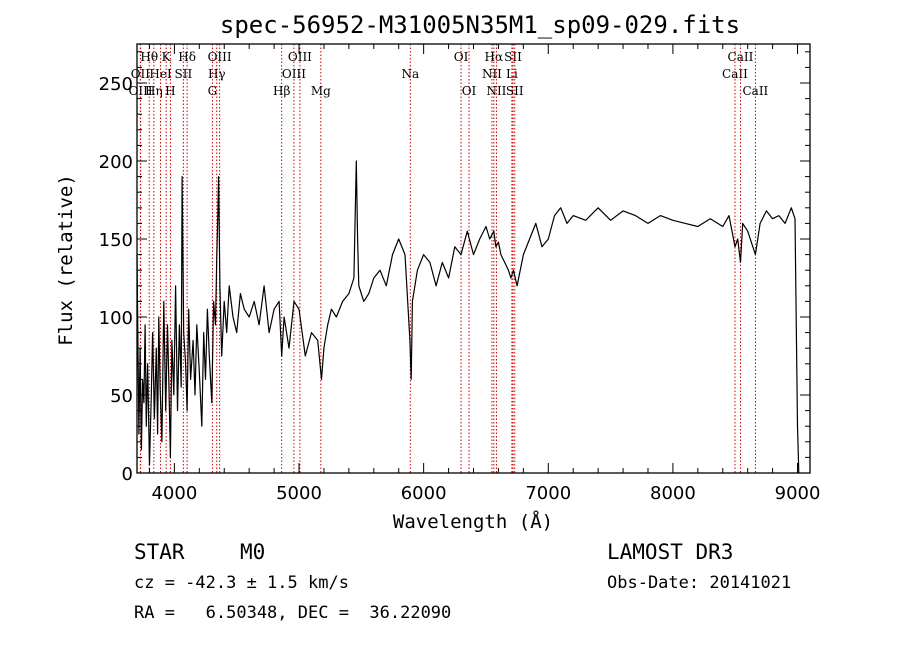 The height and width of the screenshot is (649, 900). What do you see at coordinates (167, 57) in the screenshot?
I see `line-marker-label: K` at bounding box center [167, 57].